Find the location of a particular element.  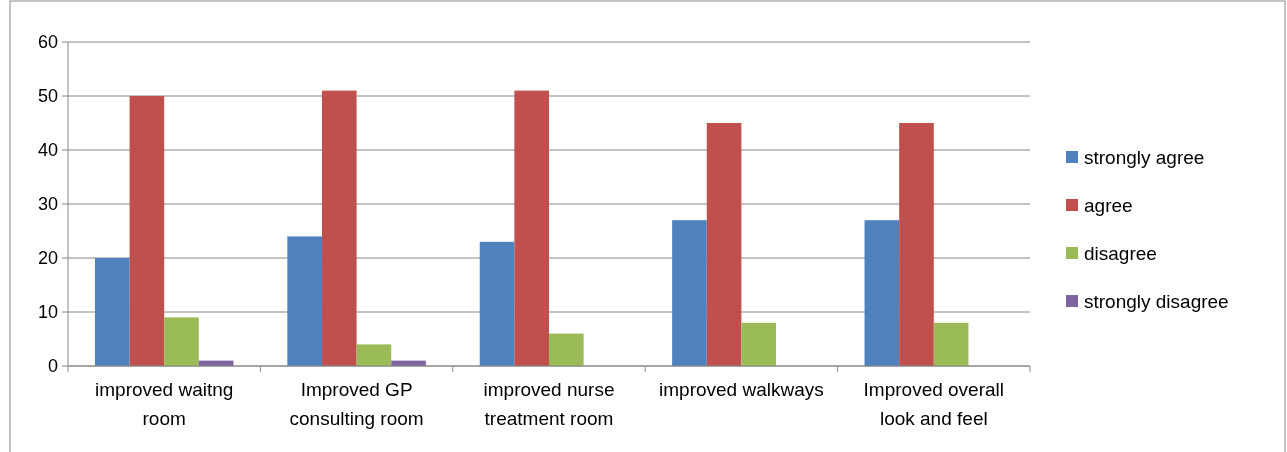

legend-label: strongly disagree is located at coordinates (1156, 301).